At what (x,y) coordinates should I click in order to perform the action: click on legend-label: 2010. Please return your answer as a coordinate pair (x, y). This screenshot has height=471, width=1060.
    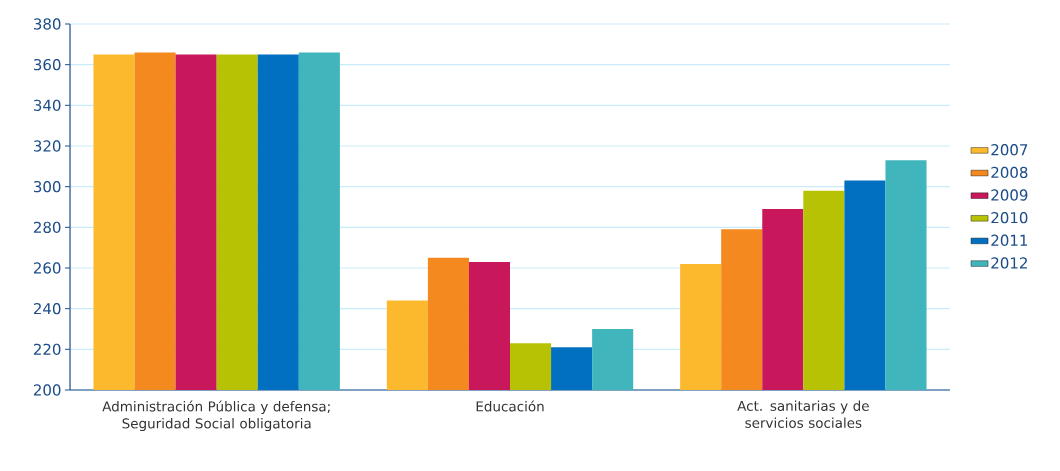
    Looking at the image, I should click on (1009, 217).